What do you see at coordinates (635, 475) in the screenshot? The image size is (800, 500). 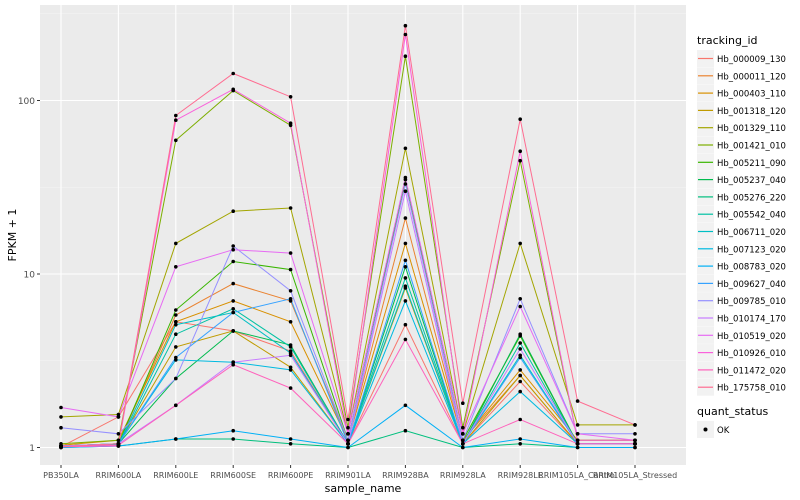 I see `x-tick-label: RRIM105LA_Stressed` at bounding box center [635, 475].